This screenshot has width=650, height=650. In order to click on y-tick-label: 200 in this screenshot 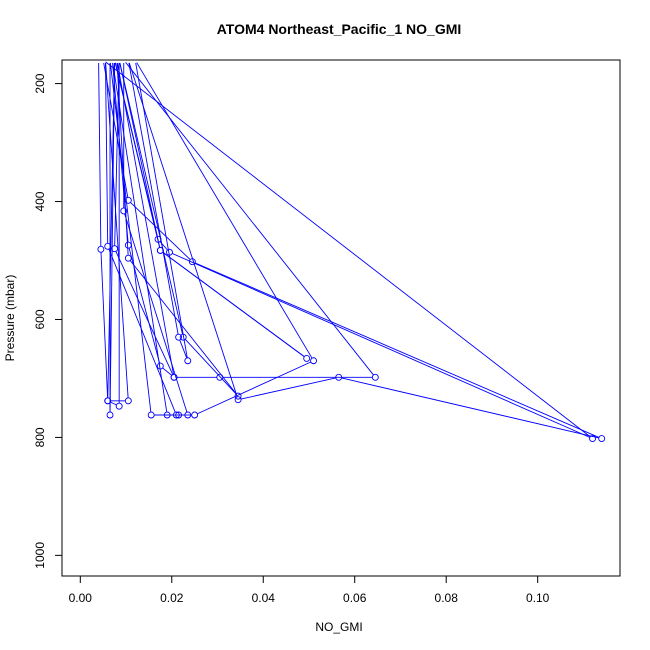, I will do `click(40, 83)`.